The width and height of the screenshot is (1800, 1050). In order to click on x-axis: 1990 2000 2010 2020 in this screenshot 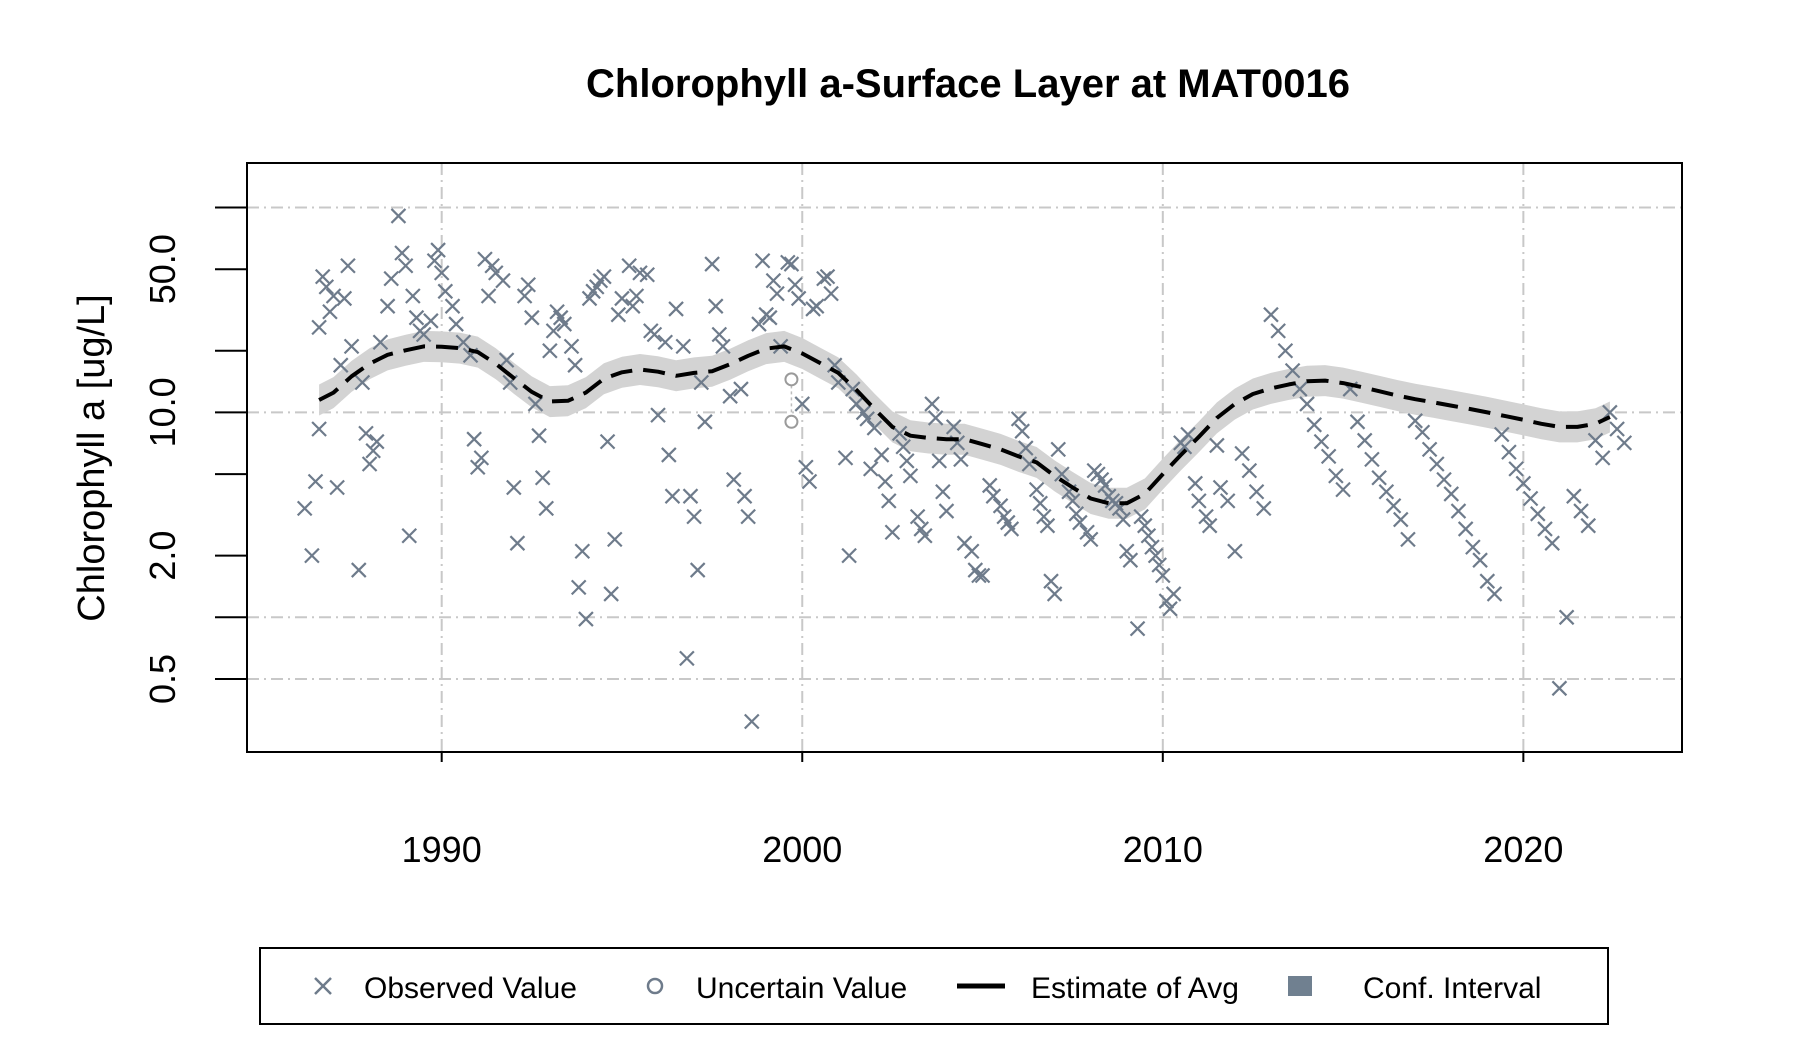, I will do `click(982, 811)`.